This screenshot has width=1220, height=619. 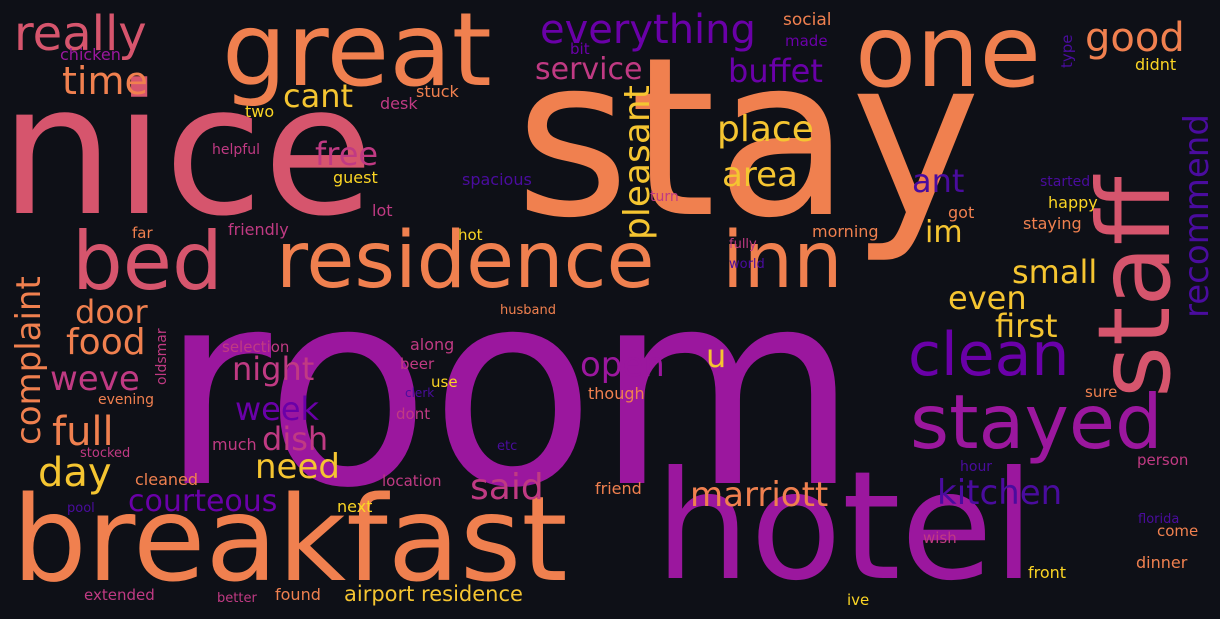 I want to click on word-husband: husband, so click(x=528, y=310).